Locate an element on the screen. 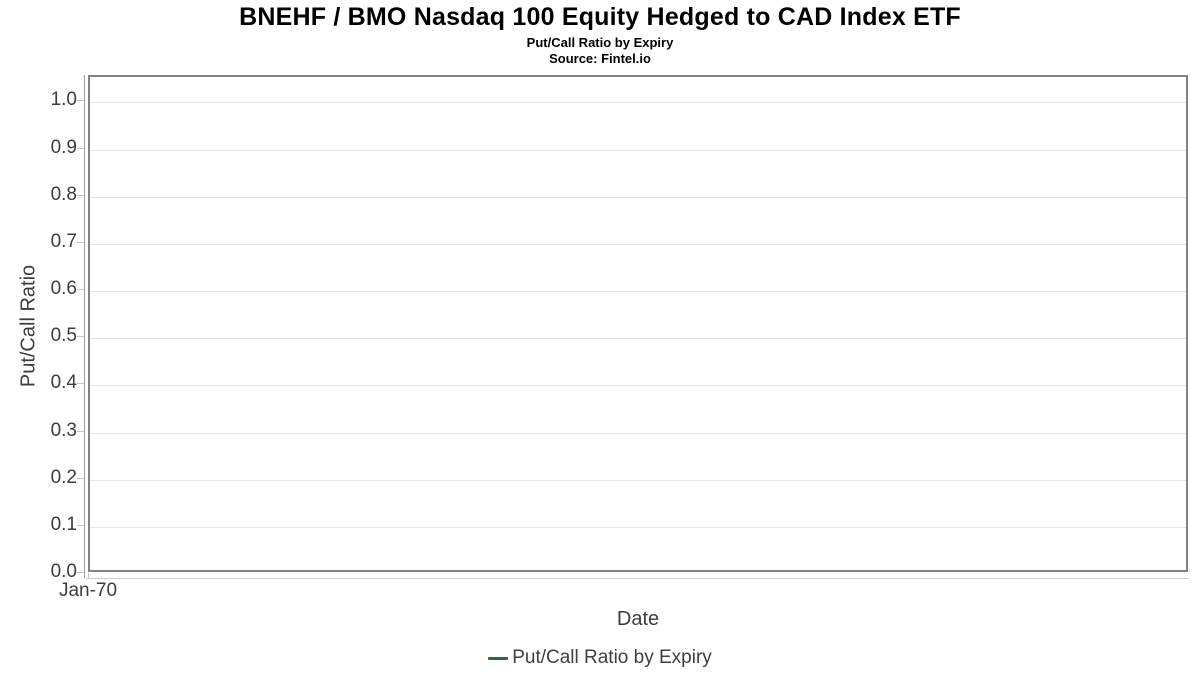 This screenshot has height=675, width=1200. x-axis-tick is located at coordinates (88, 576).